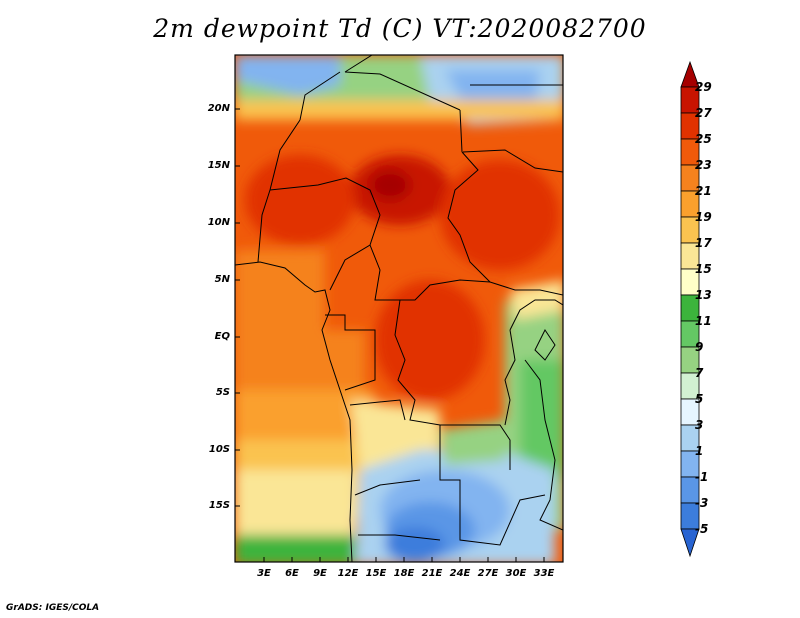 The image size is (800, 618). Describe the element at coordinates (703, 321) in the screenshot. I see `colorbar-label: 11` at that location.